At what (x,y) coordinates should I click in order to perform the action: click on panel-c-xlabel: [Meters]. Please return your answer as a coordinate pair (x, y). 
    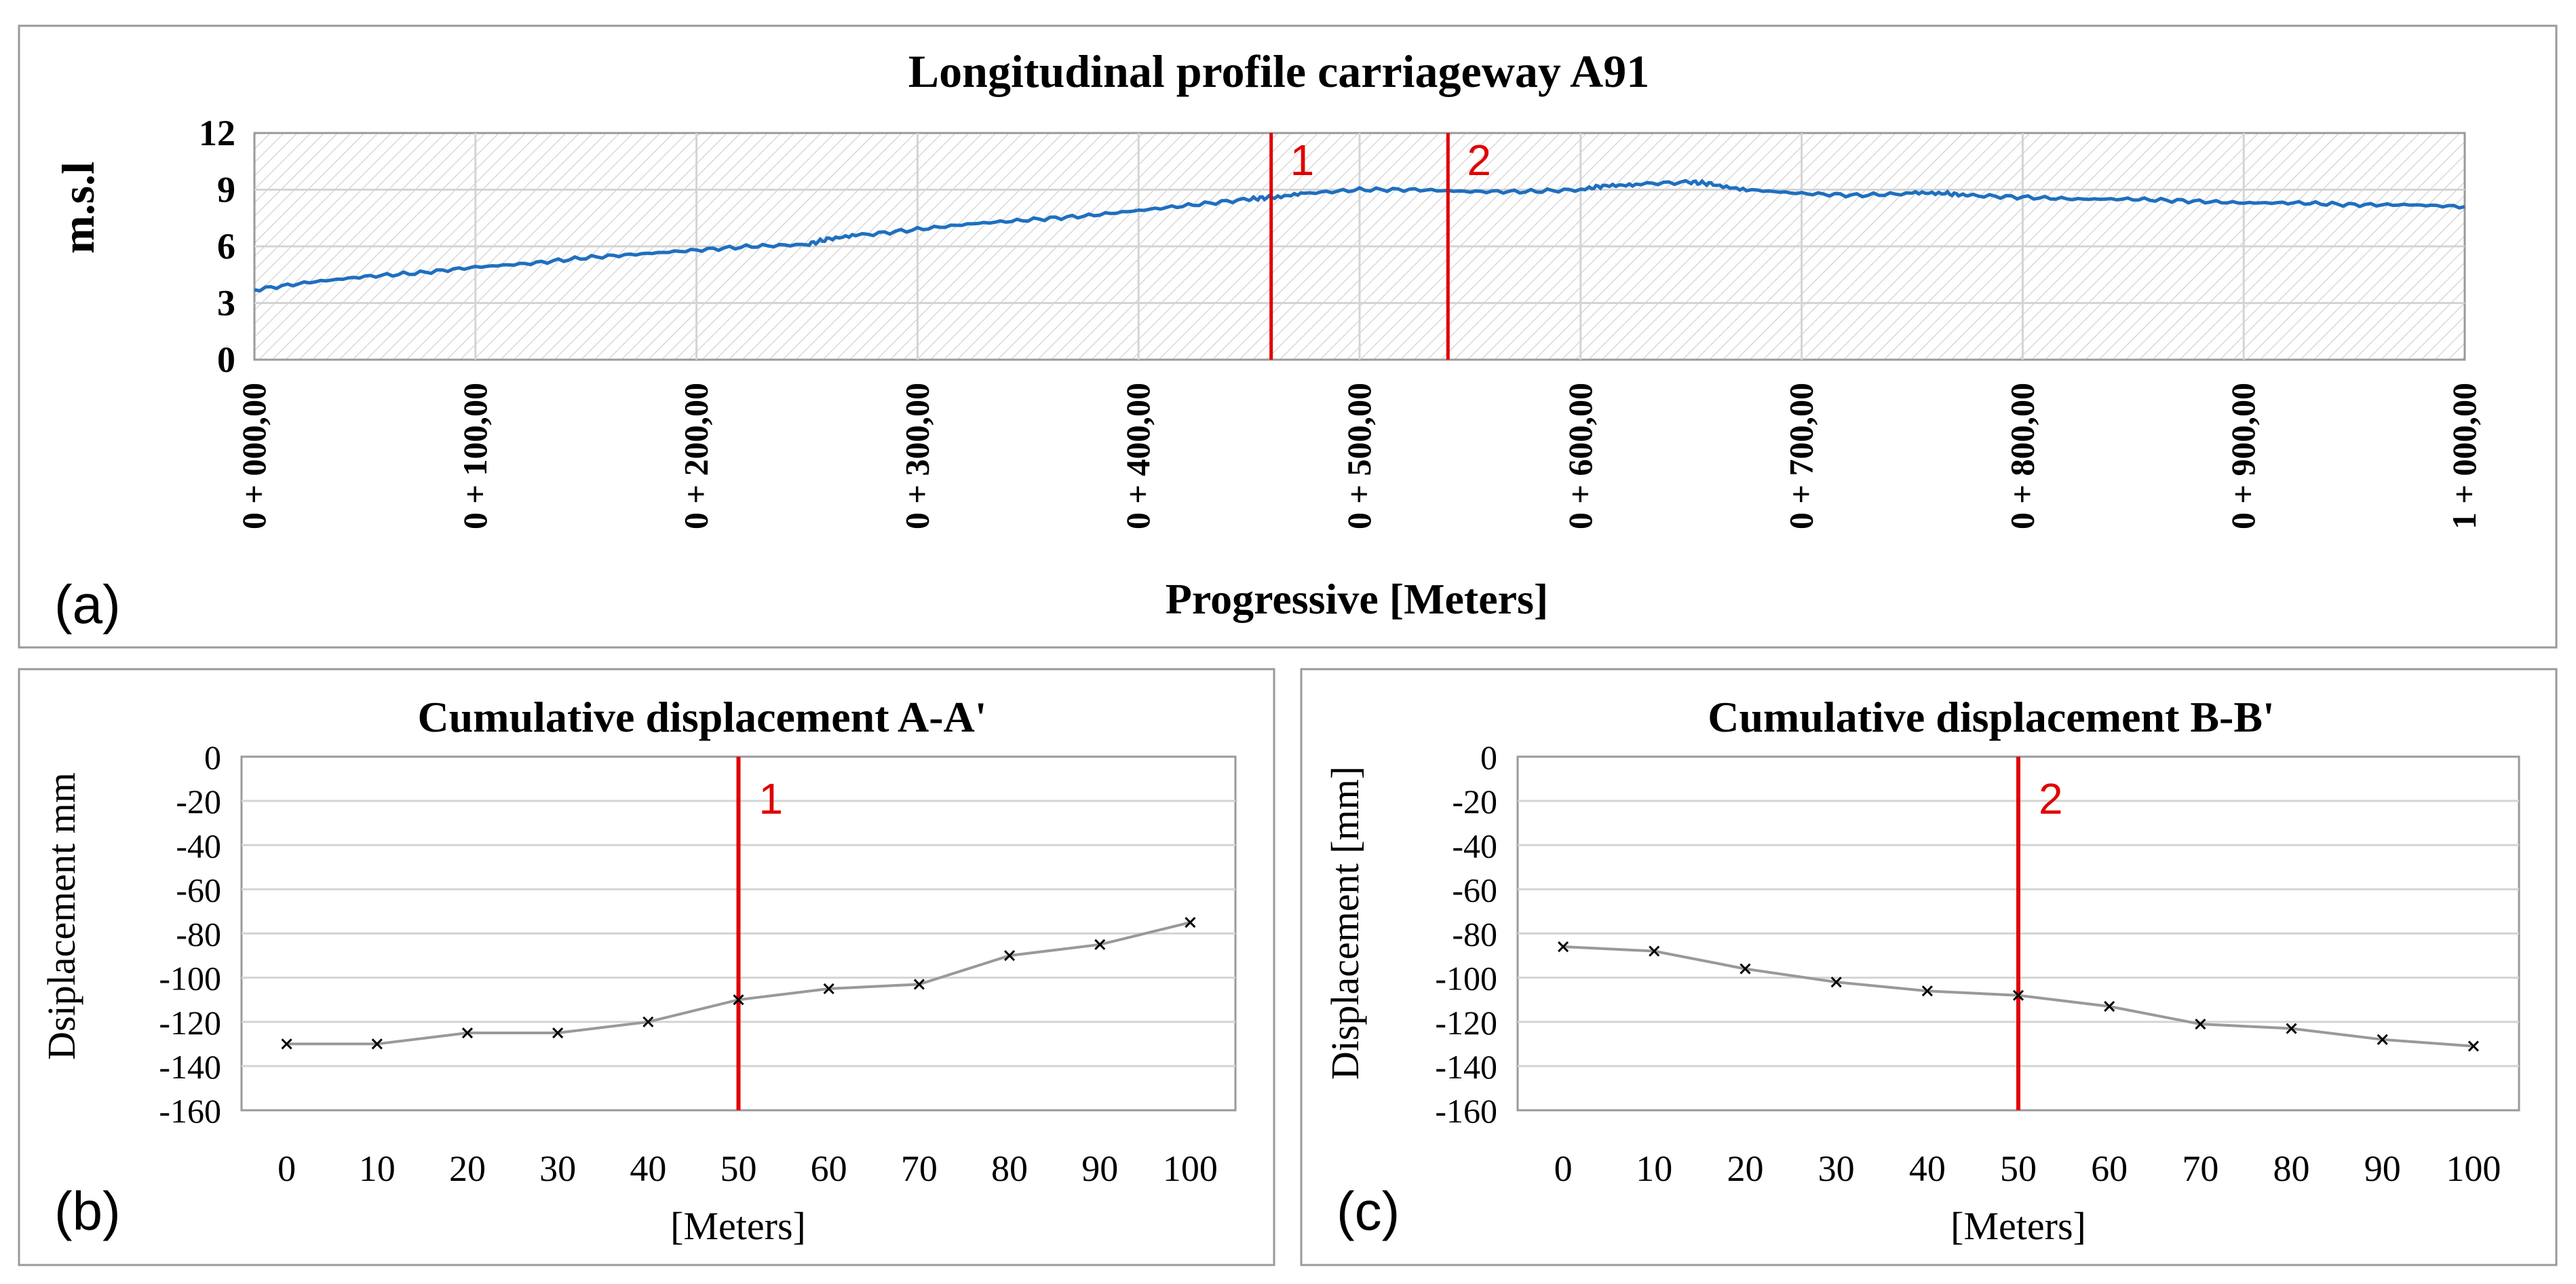
    Looking at the image, I should click on (2018, 1226).